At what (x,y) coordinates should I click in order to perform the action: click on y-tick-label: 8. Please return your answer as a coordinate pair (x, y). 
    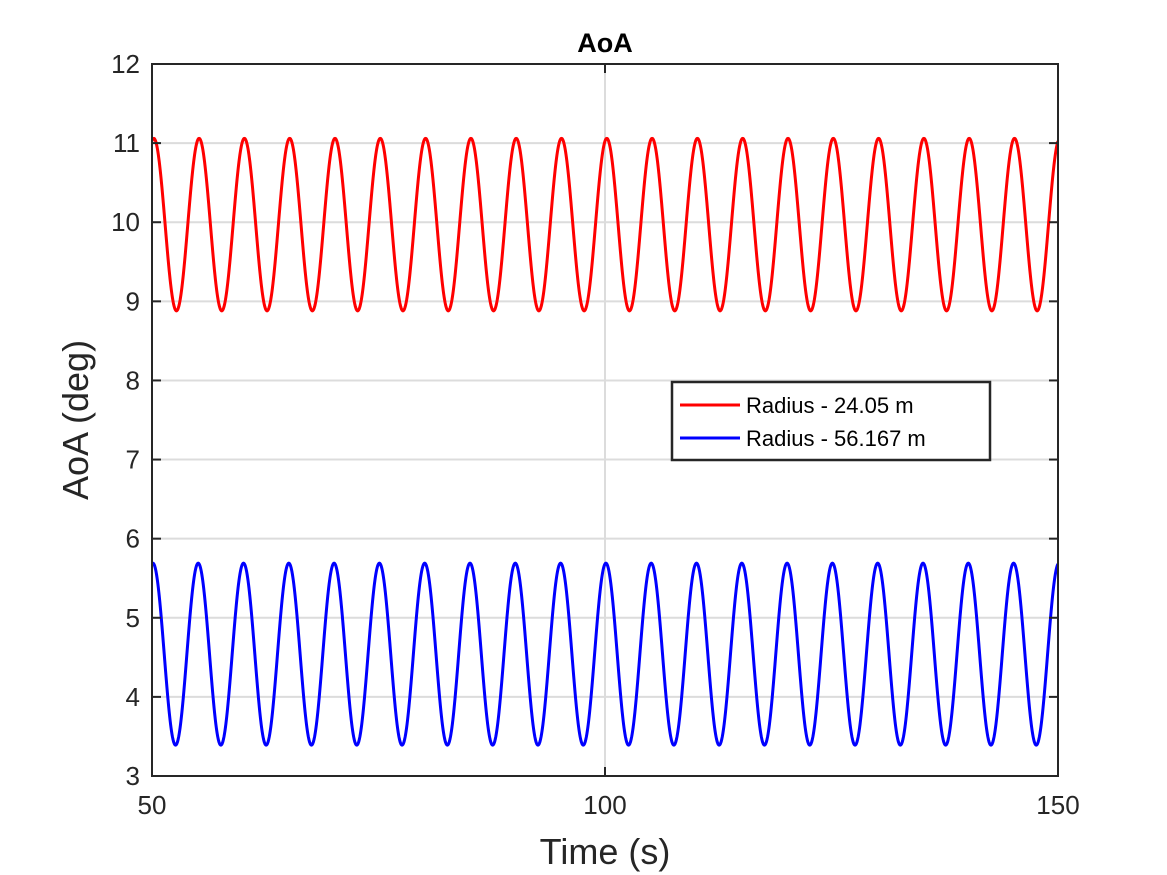
    Looking at the image, I should click on (133, 380).